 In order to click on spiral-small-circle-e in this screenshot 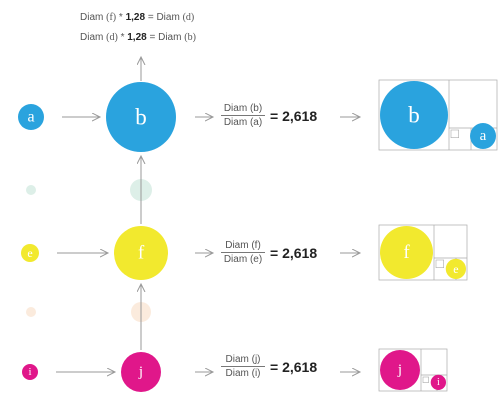, I will do `click(455, 268)`.